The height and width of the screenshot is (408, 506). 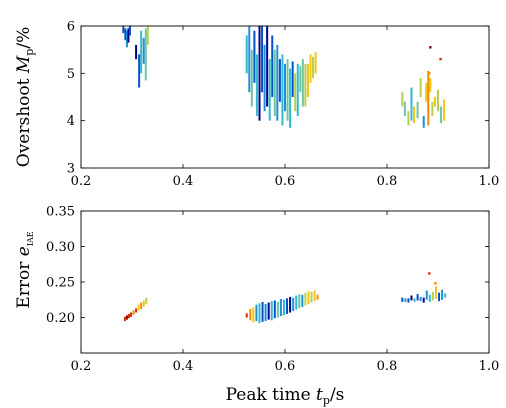 What do you see at coordinates (387, 366) in the screenshot?
I see `error-x-tick-label: 0.8` at bounding box center [387, 366].